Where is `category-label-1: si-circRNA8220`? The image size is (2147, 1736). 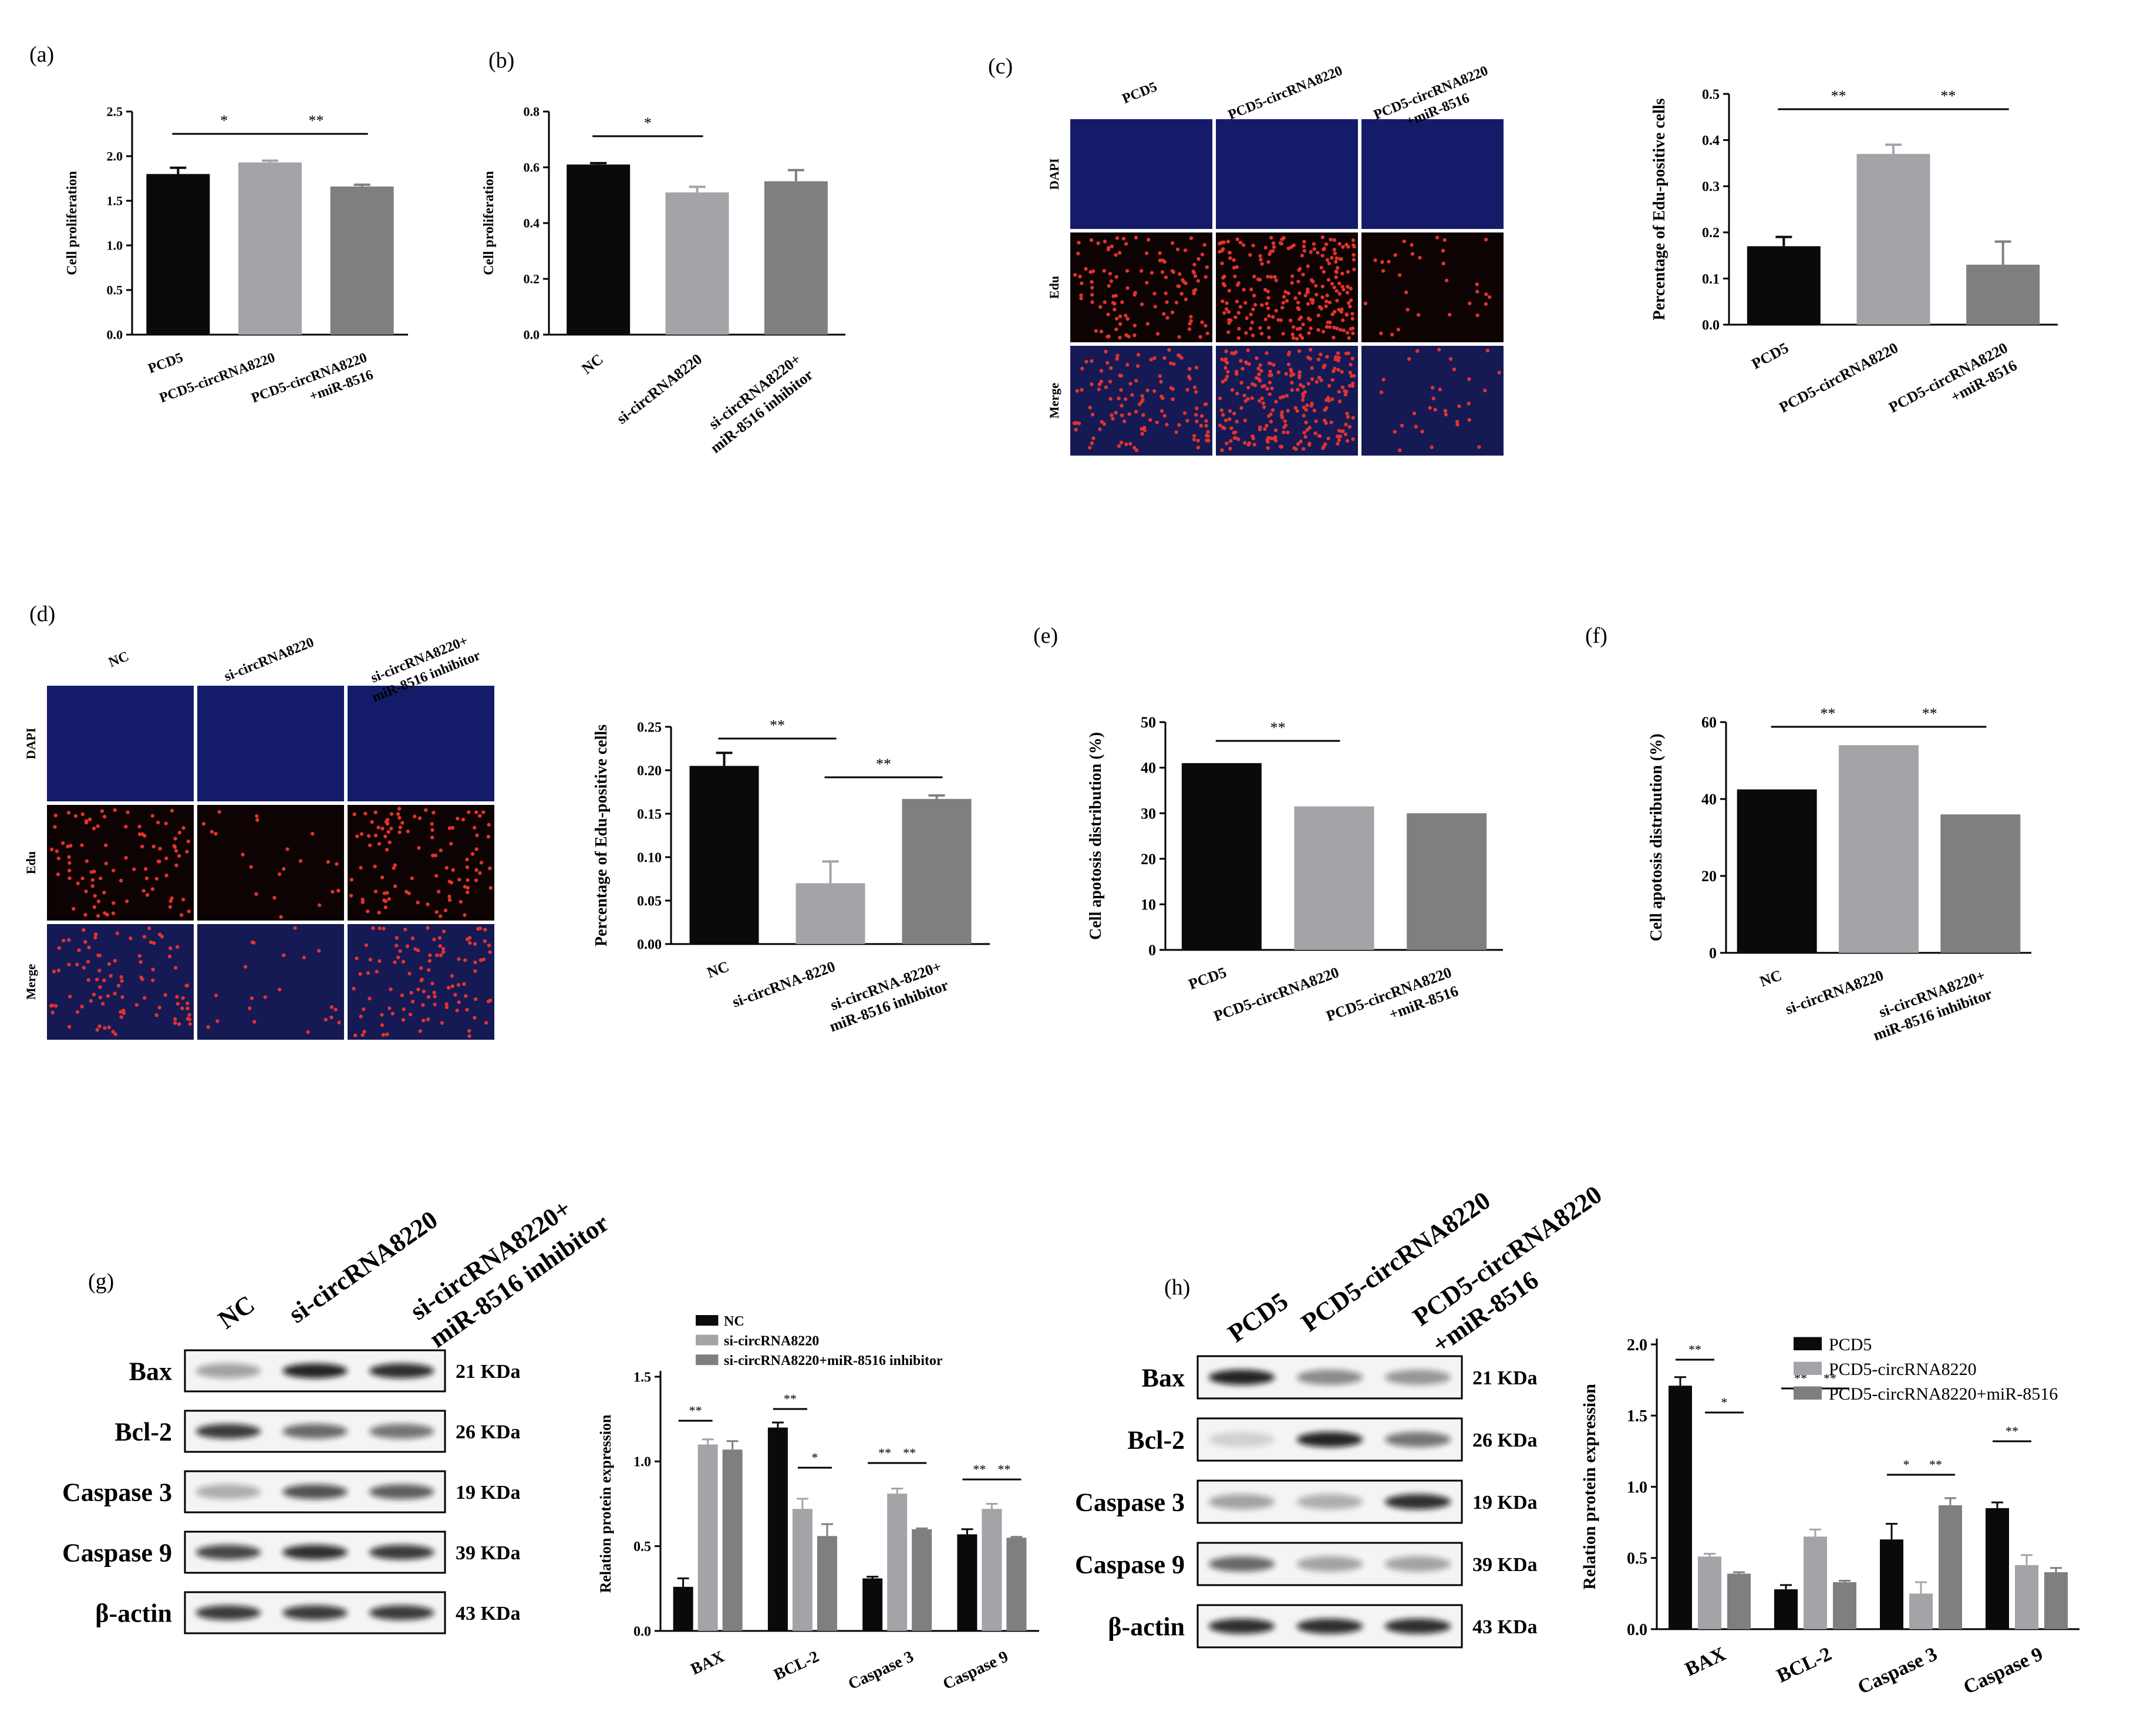 category-label-1: si-circRNA8220 is located at coordinates (1834, 991).